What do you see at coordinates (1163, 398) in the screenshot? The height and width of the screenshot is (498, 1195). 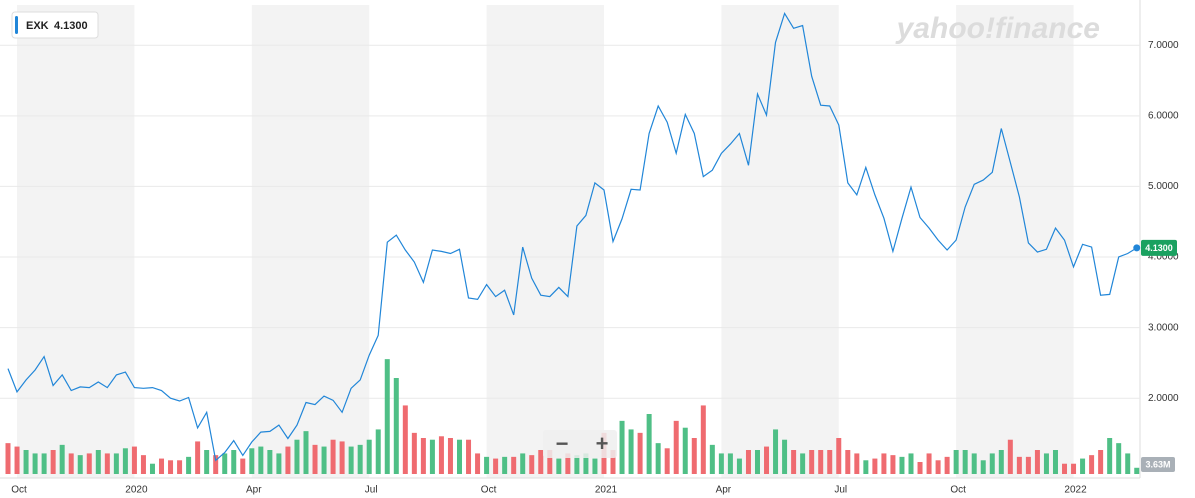 I see `y-tick-label: 2.0000` at bounding box center [1163, 398].